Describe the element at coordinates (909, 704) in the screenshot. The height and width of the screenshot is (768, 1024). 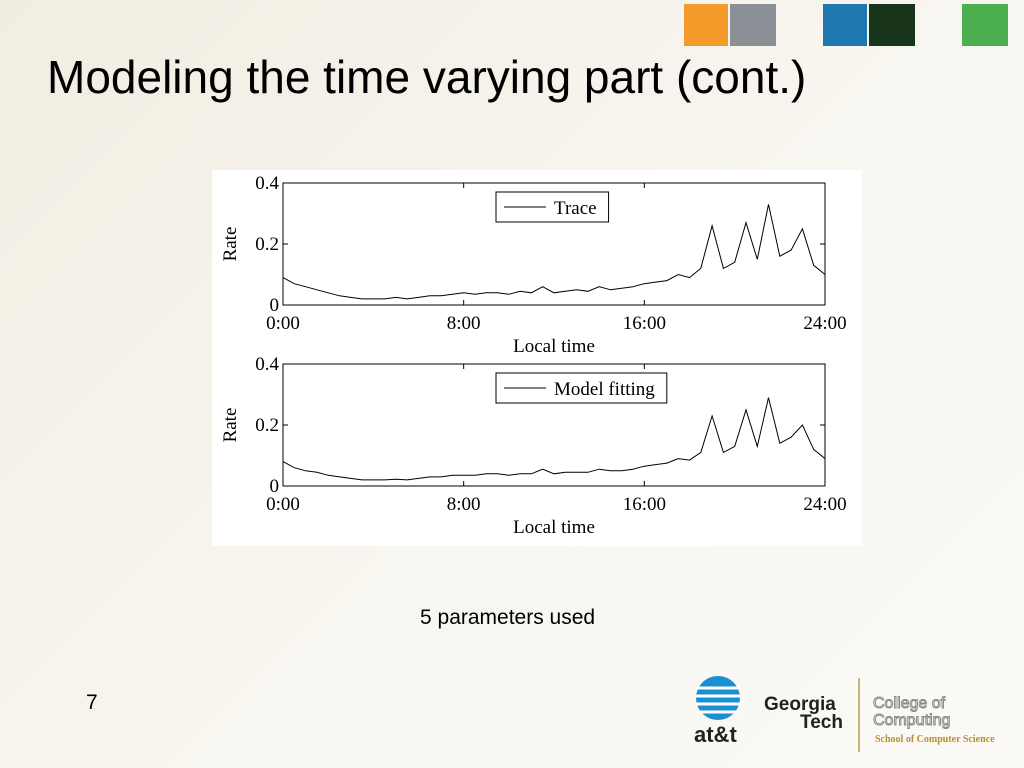
I see `college-logo: College of` at that location.